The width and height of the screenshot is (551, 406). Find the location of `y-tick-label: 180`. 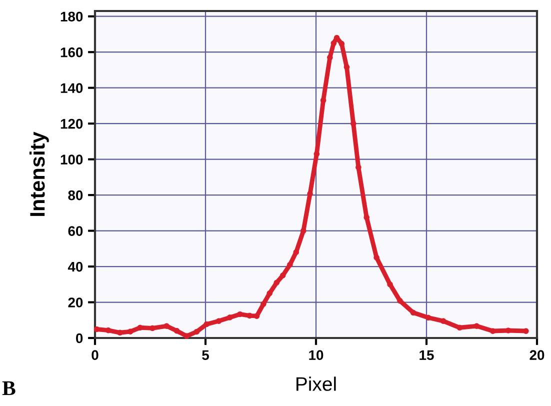

y-tick-label: 180 is located at coordinates (71, 17).